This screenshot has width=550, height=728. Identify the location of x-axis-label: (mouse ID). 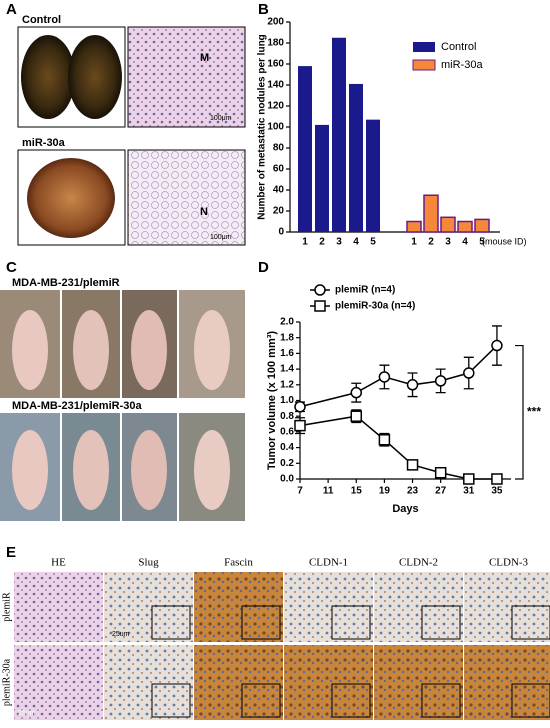
(504, 241).